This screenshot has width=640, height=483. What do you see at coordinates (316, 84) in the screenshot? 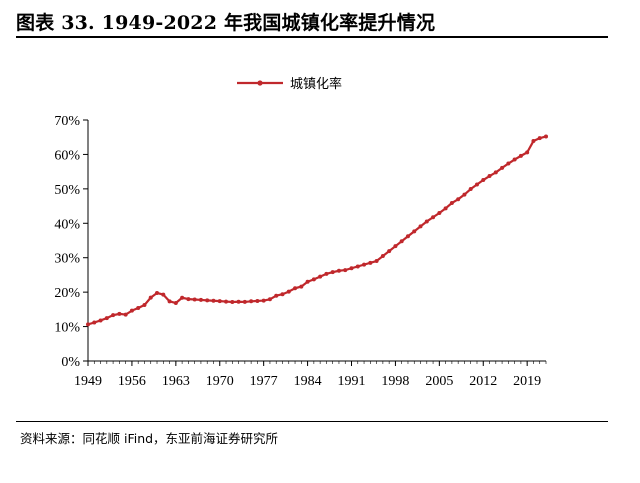
I see `legend-label: 城镇化率` at bounding box center [316, 84].